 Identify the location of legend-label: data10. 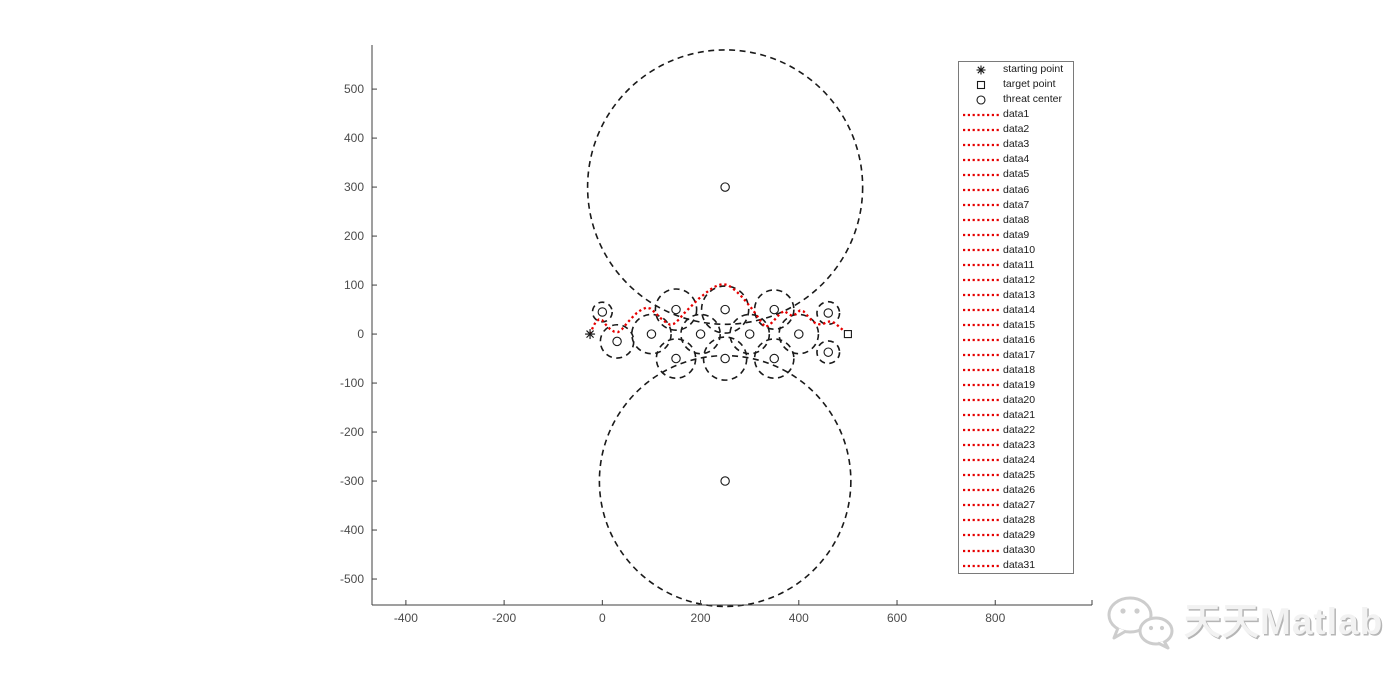
(1019, 249).